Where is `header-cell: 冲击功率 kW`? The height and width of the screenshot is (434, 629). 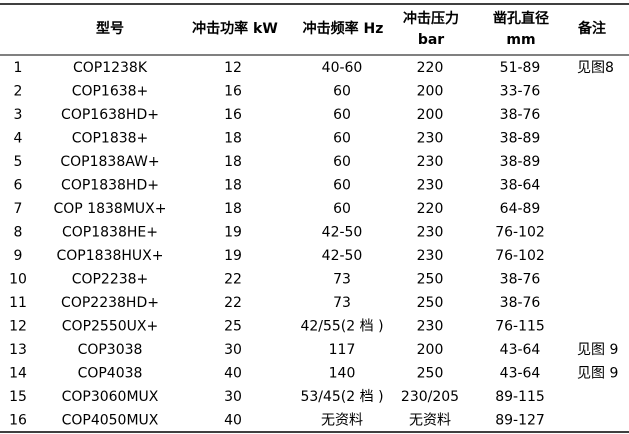
header-cell: 冲击功率 kW is located at coordinates (235, 28).